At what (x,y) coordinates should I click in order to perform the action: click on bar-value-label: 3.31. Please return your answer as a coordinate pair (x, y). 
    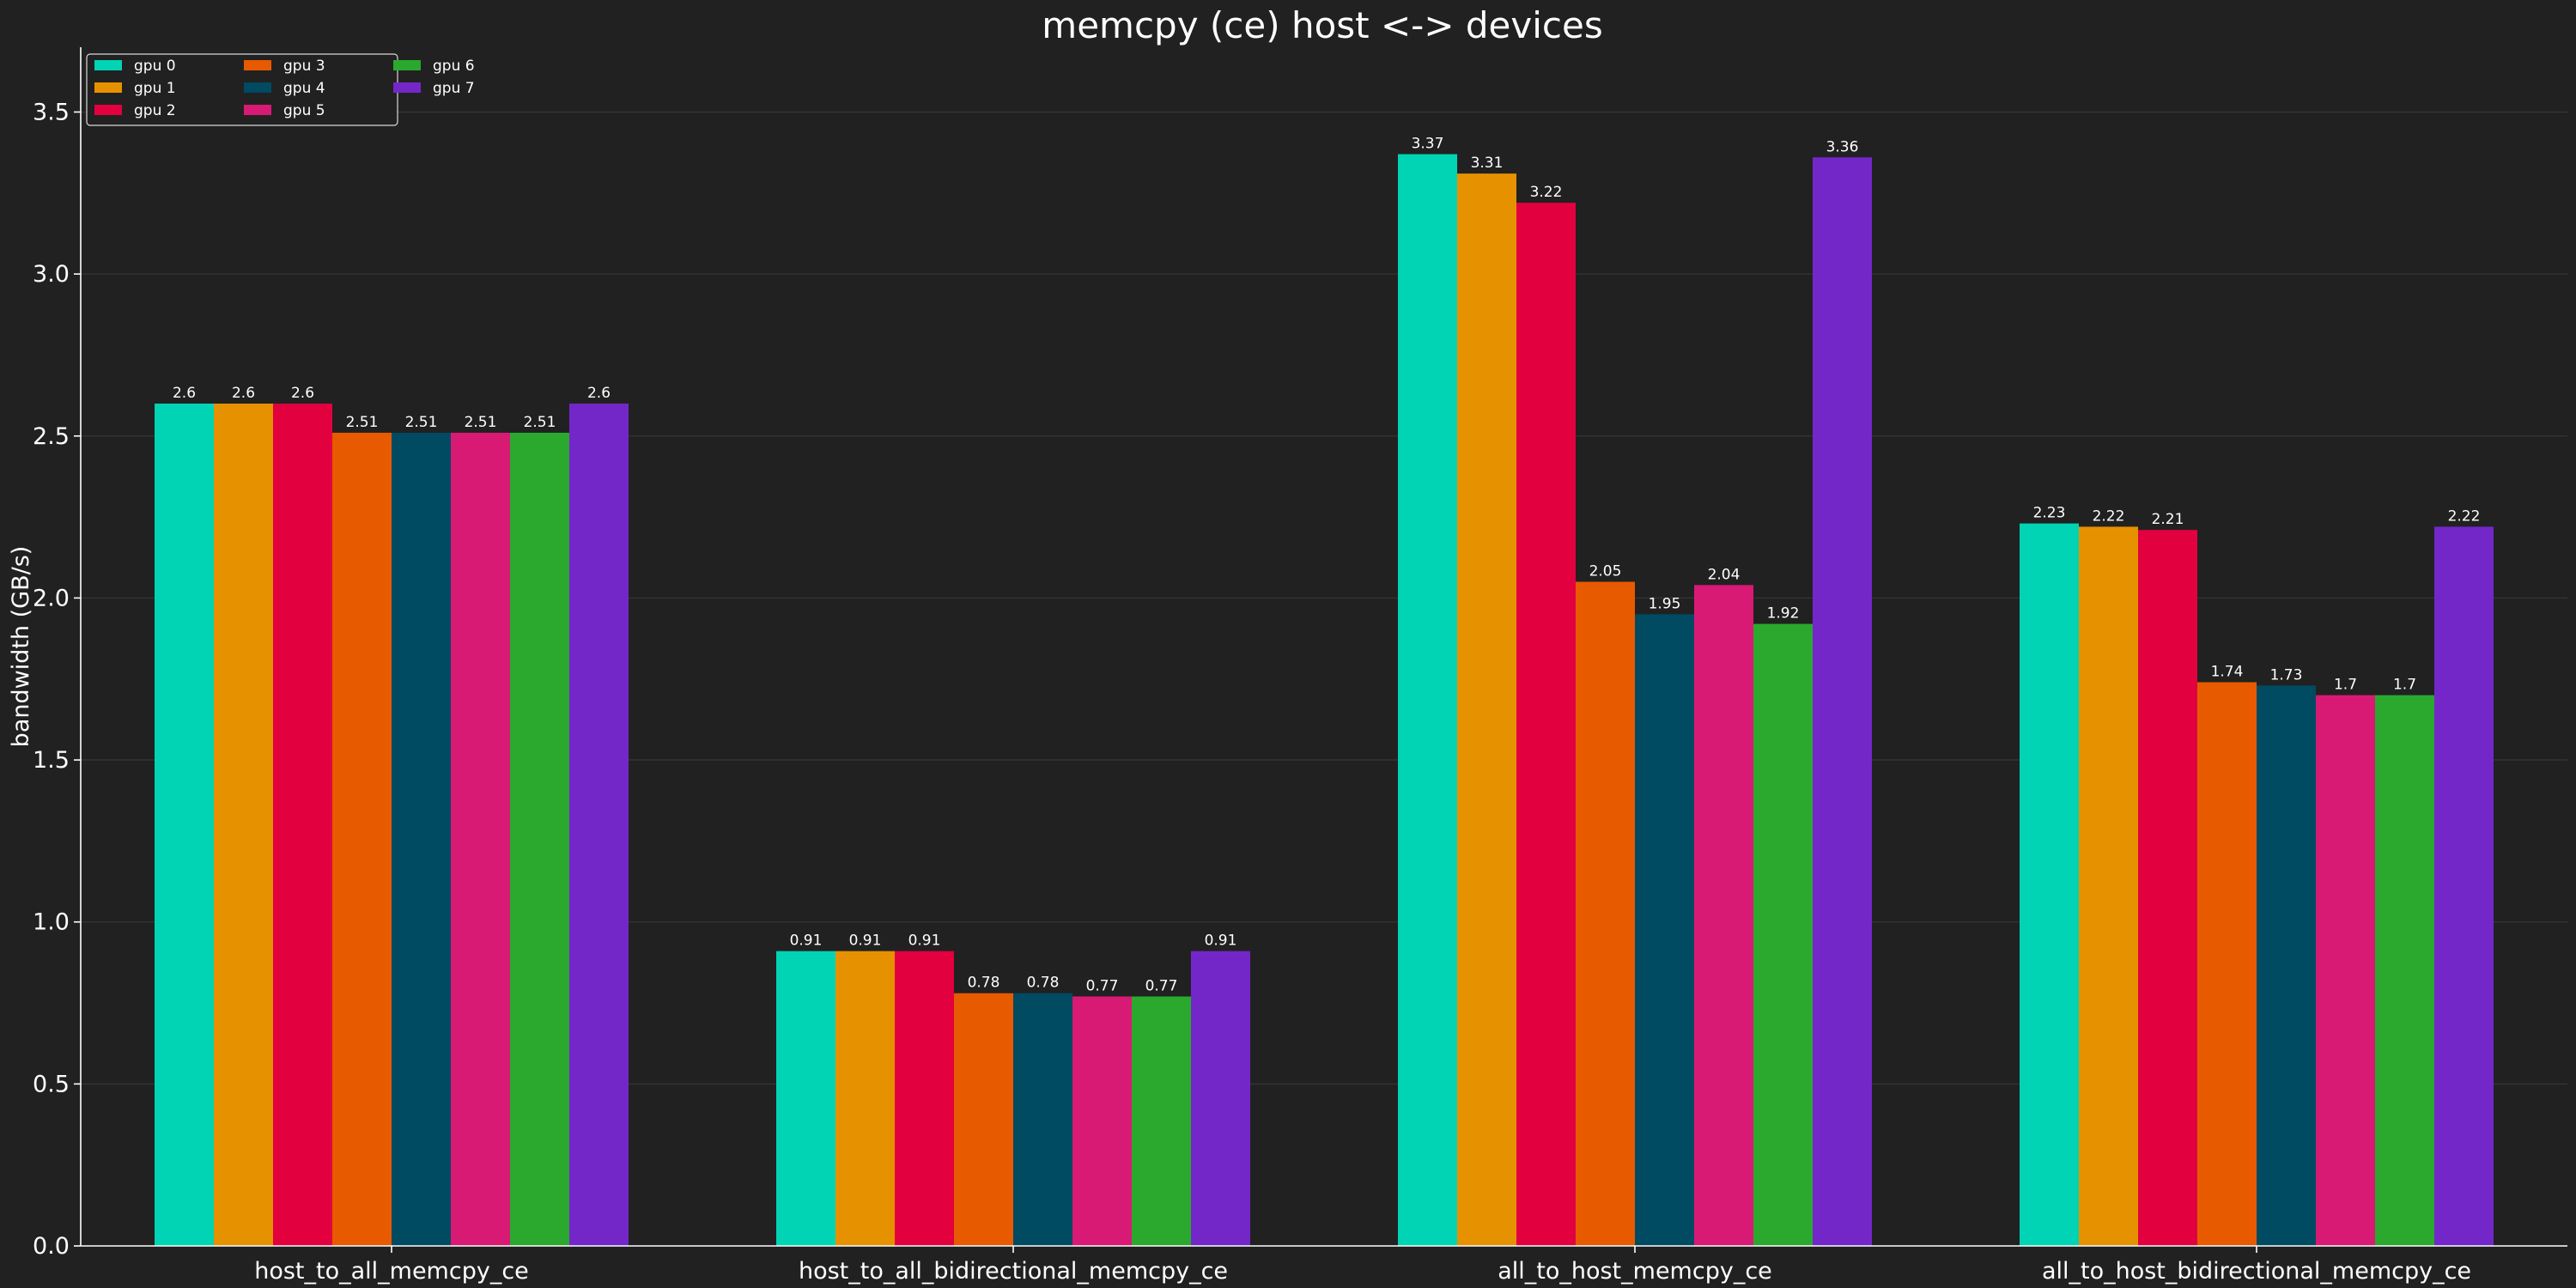
    Looking at the image, I should click on (1488, 164).